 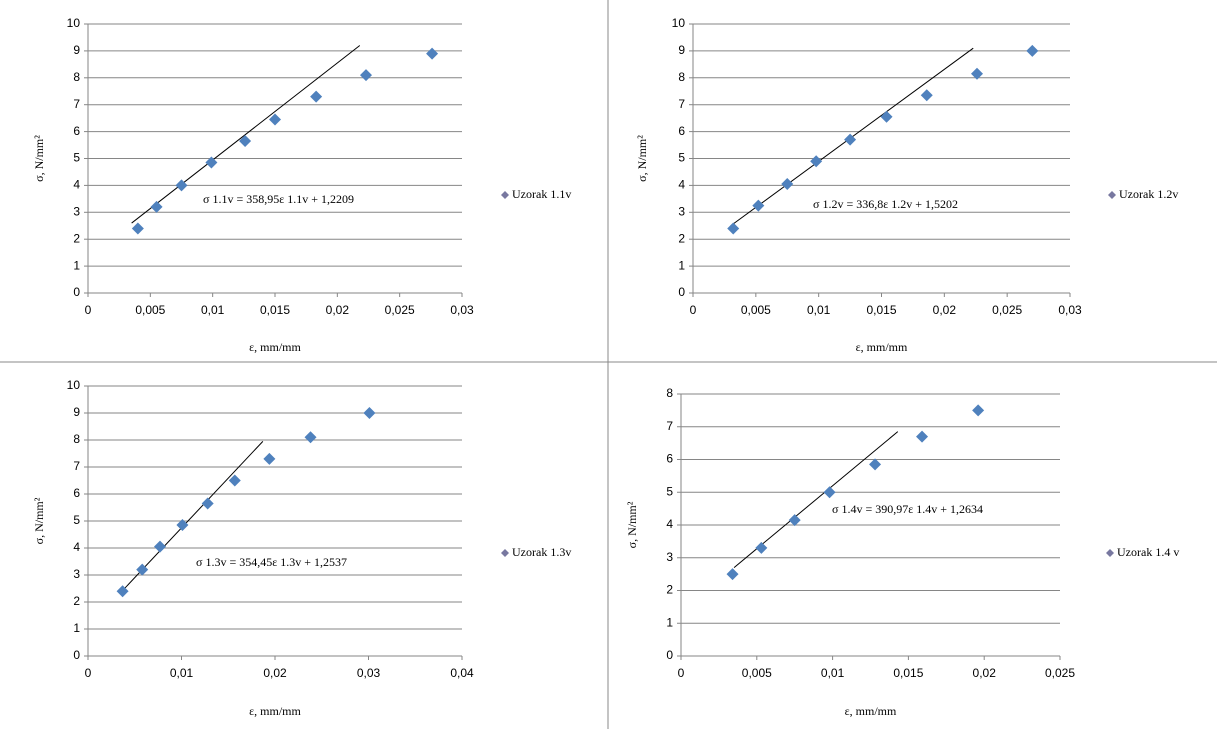 I want to click on annotation: σ 1.2v = 336,8ε 1.2v + 1,5202, so click(x=885, y=204).